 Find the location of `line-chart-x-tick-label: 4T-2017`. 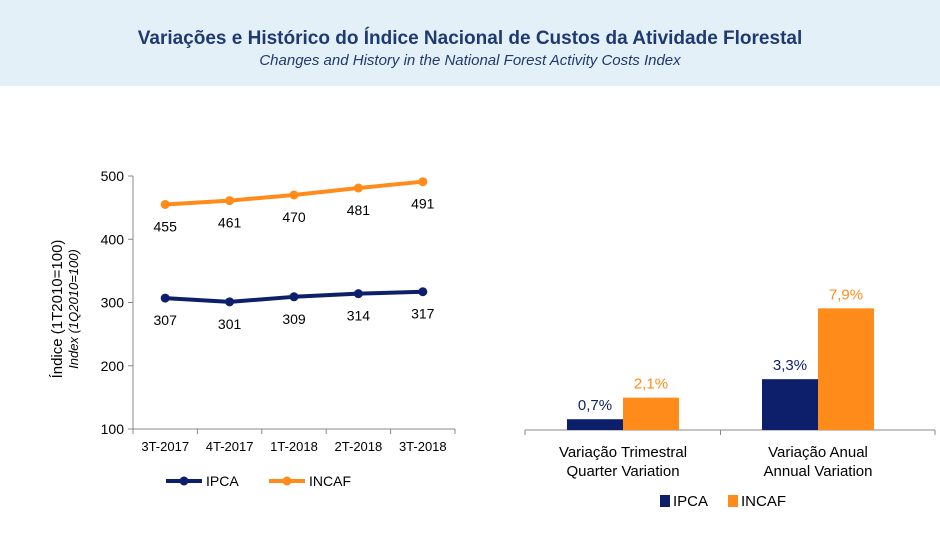

line-chart-x-tick-label: 4T-2017 is located at coordinates (230, 446).